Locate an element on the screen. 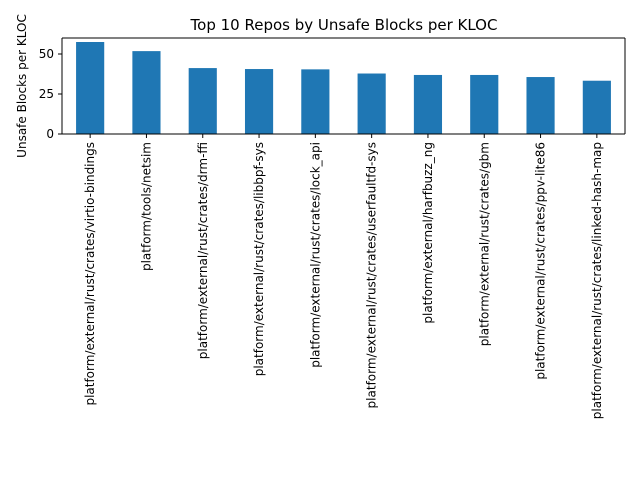 This screenshot has height=480, width=640. x-tick-label: platform/tools/netsim is located at coordinates (146, 206).